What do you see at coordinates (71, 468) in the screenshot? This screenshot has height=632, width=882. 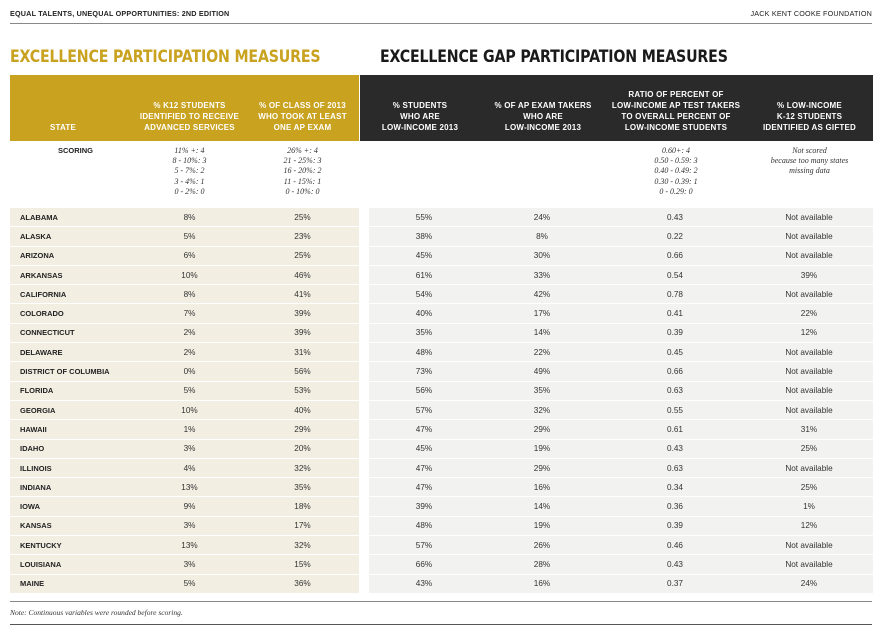 I see `cell-state: ILLINOIS` at bounding box center [71, 468].